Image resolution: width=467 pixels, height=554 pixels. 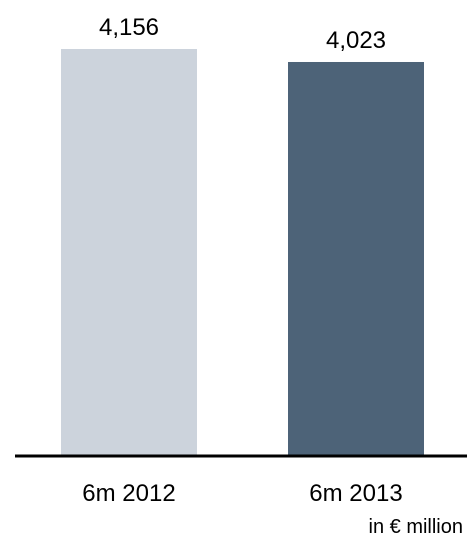 I want to click on unit-note: in € million, so click(x=415, y=527).